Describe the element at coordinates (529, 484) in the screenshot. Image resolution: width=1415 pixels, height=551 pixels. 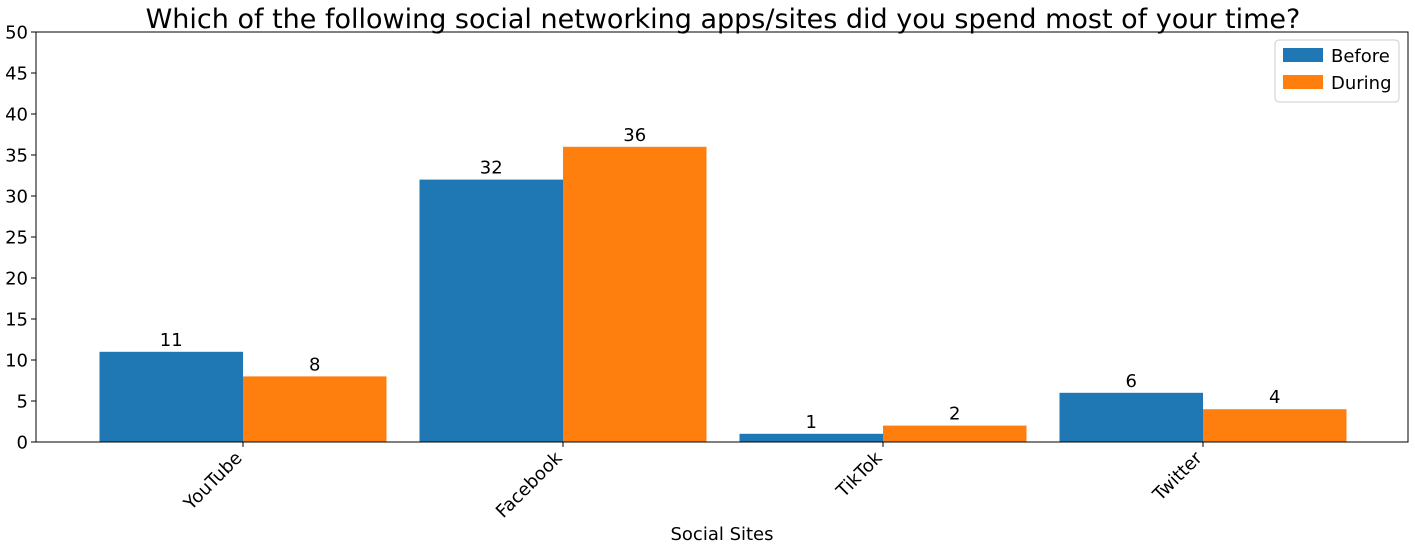
I see `x-tick-label-facebook: Facebook` at that location.